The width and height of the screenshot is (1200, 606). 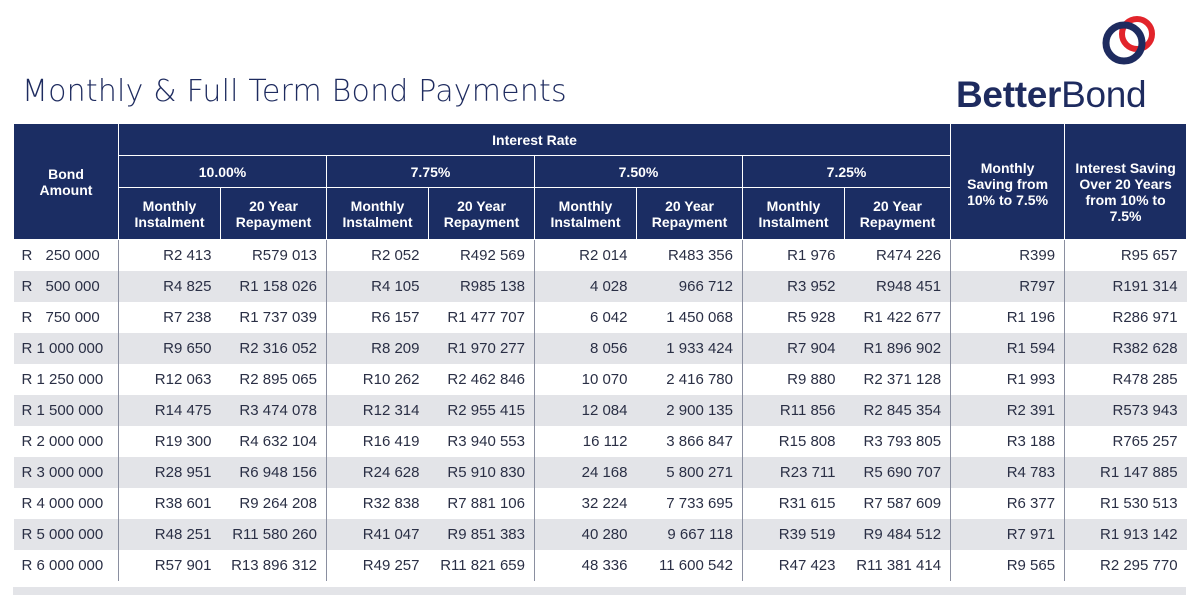 I want to click on monthly-saving-cell: R2 391, so click(x=1008, y=410).